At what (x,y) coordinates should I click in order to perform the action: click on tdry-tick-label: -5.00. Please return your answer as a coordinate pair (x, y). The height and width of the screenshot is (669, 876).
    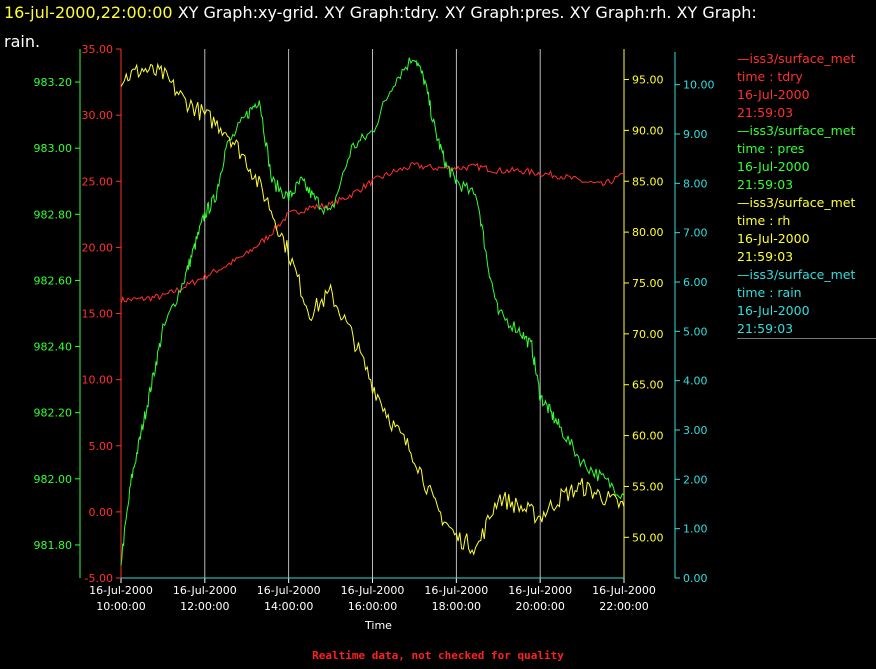
    Looking at the image, I should click on (99, 578).